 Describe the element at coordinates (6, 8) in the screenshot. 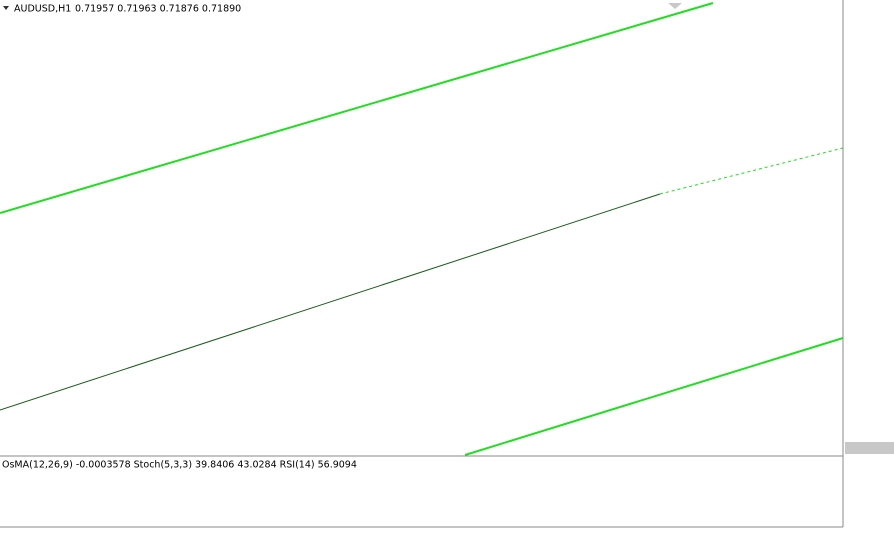

I see `symbol-menu` at that location.